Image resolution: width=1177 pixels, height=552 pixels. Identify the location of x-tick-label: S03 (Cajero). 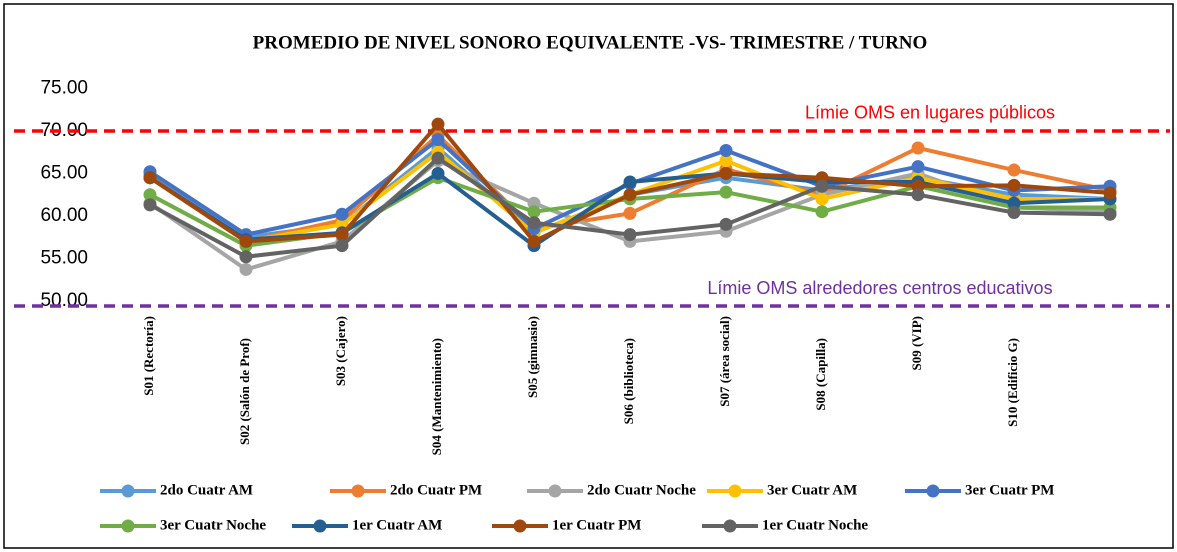
(340, 351).